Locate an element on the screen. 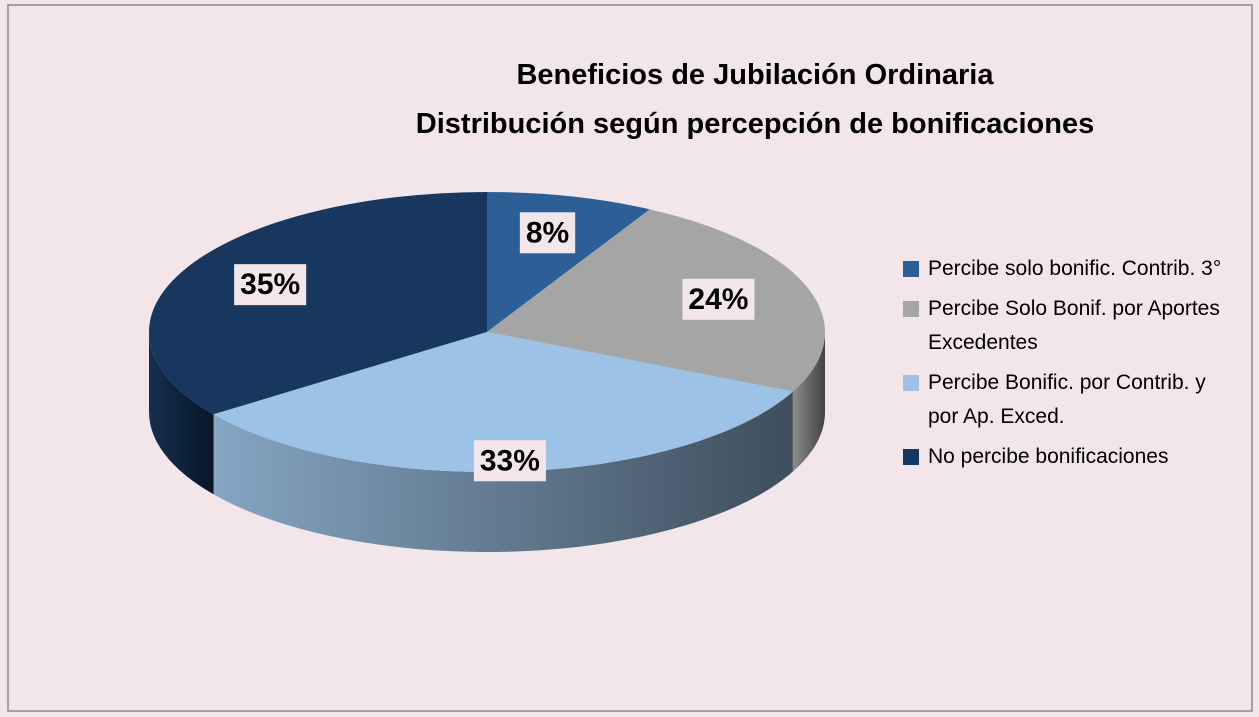  data-label: 33% is located at coordinates (510, 460).